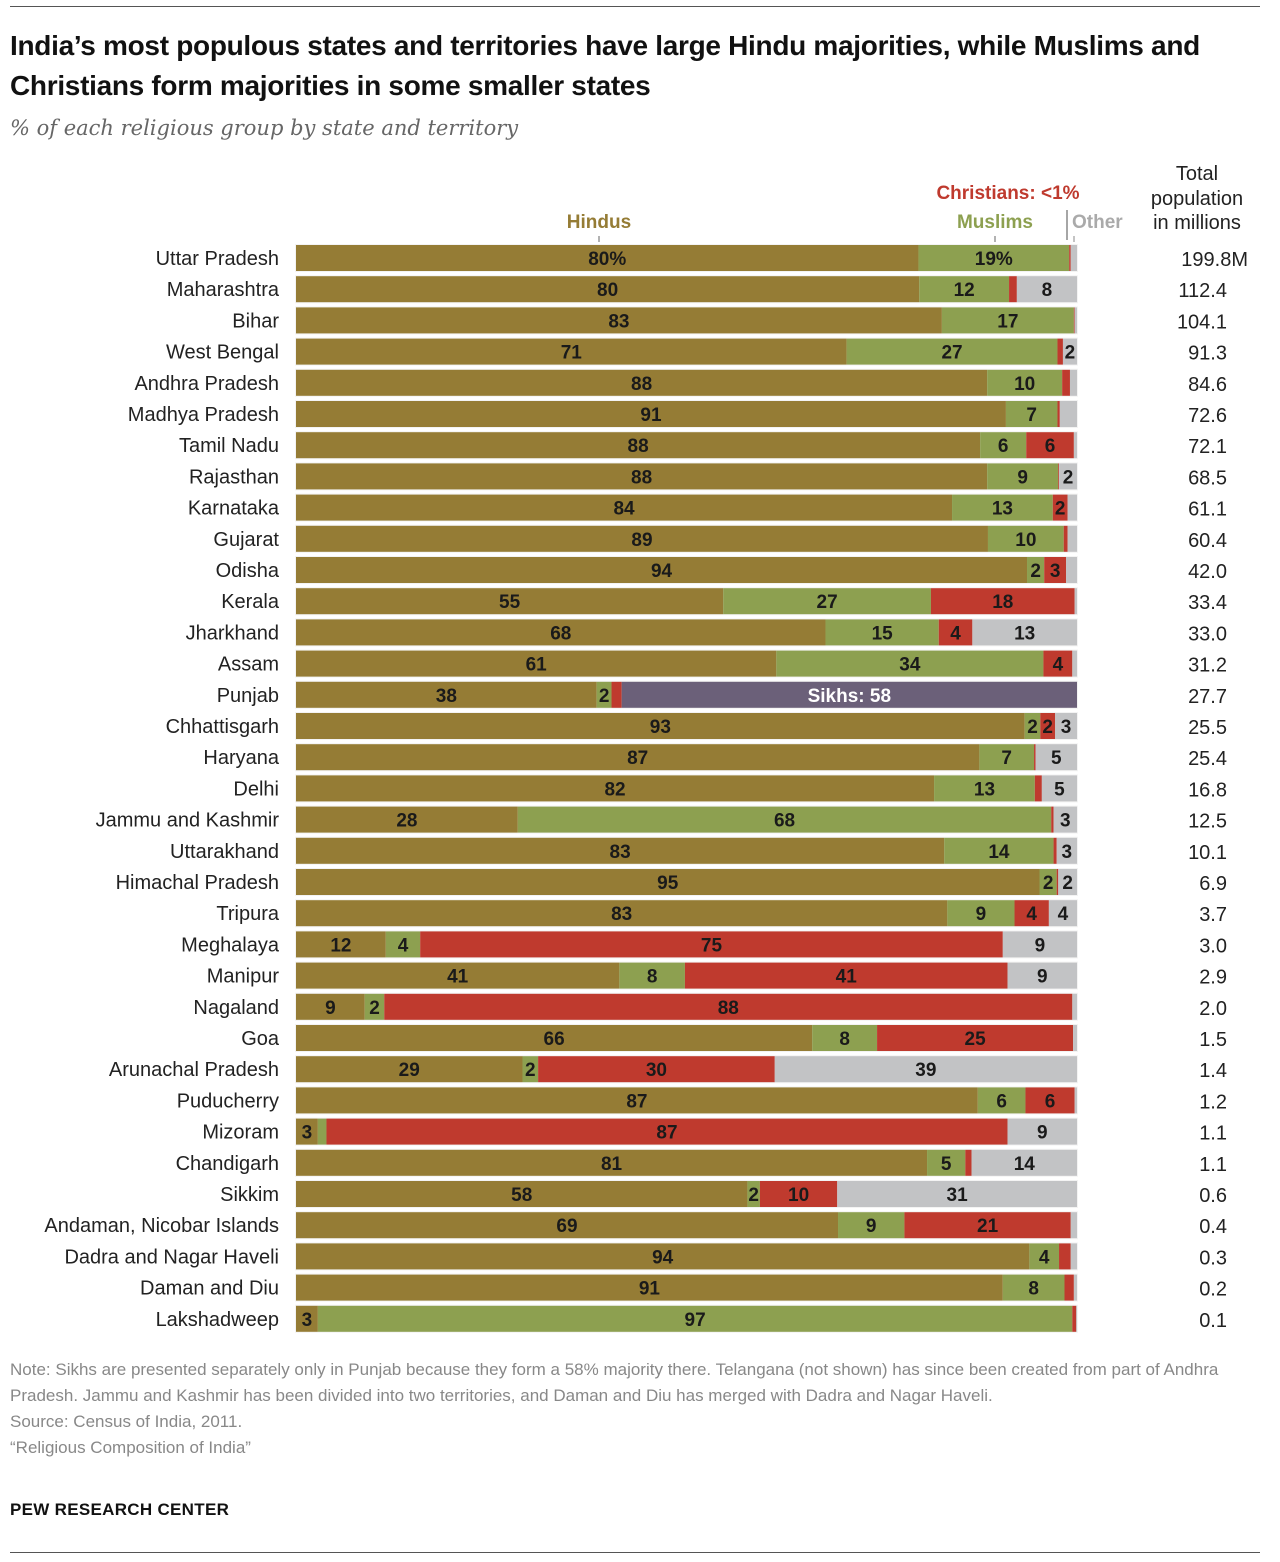 Image resolution: width=1280 pixels, height=1562 pixels. Describe the element at coordinates (847, 977) in the screenshot. I see `data-label-christians: 41` at that location.